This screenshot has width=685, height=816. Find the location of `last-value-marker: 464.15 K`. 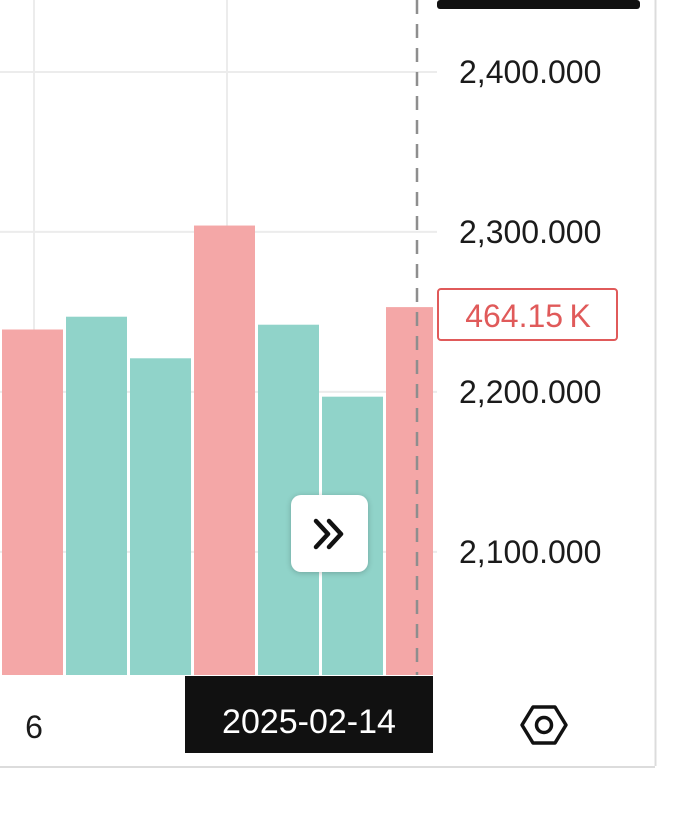

last-value-marker: 464.15 K is located at coordinates (527, 314).